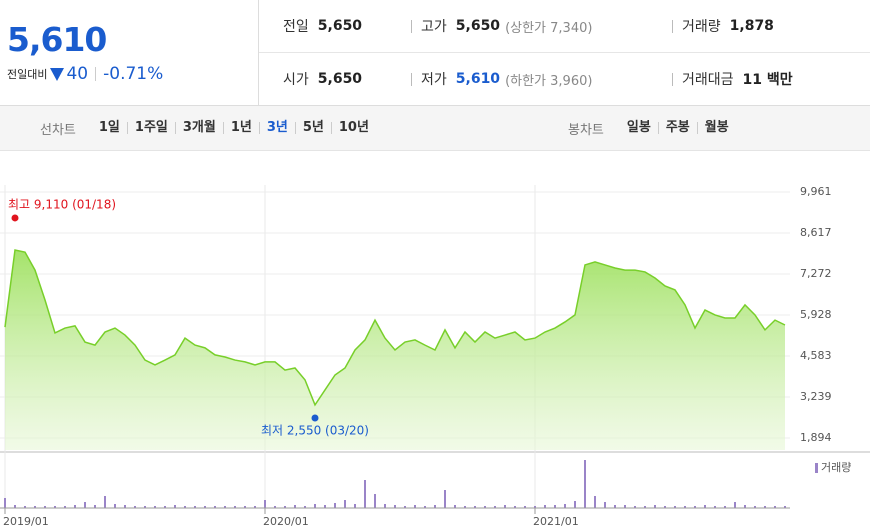 This screenshot has height=532, width=870. Describe the element at coordinates (677, 127) in the screenshot. I see `candle-tab: 주봉` at that location.